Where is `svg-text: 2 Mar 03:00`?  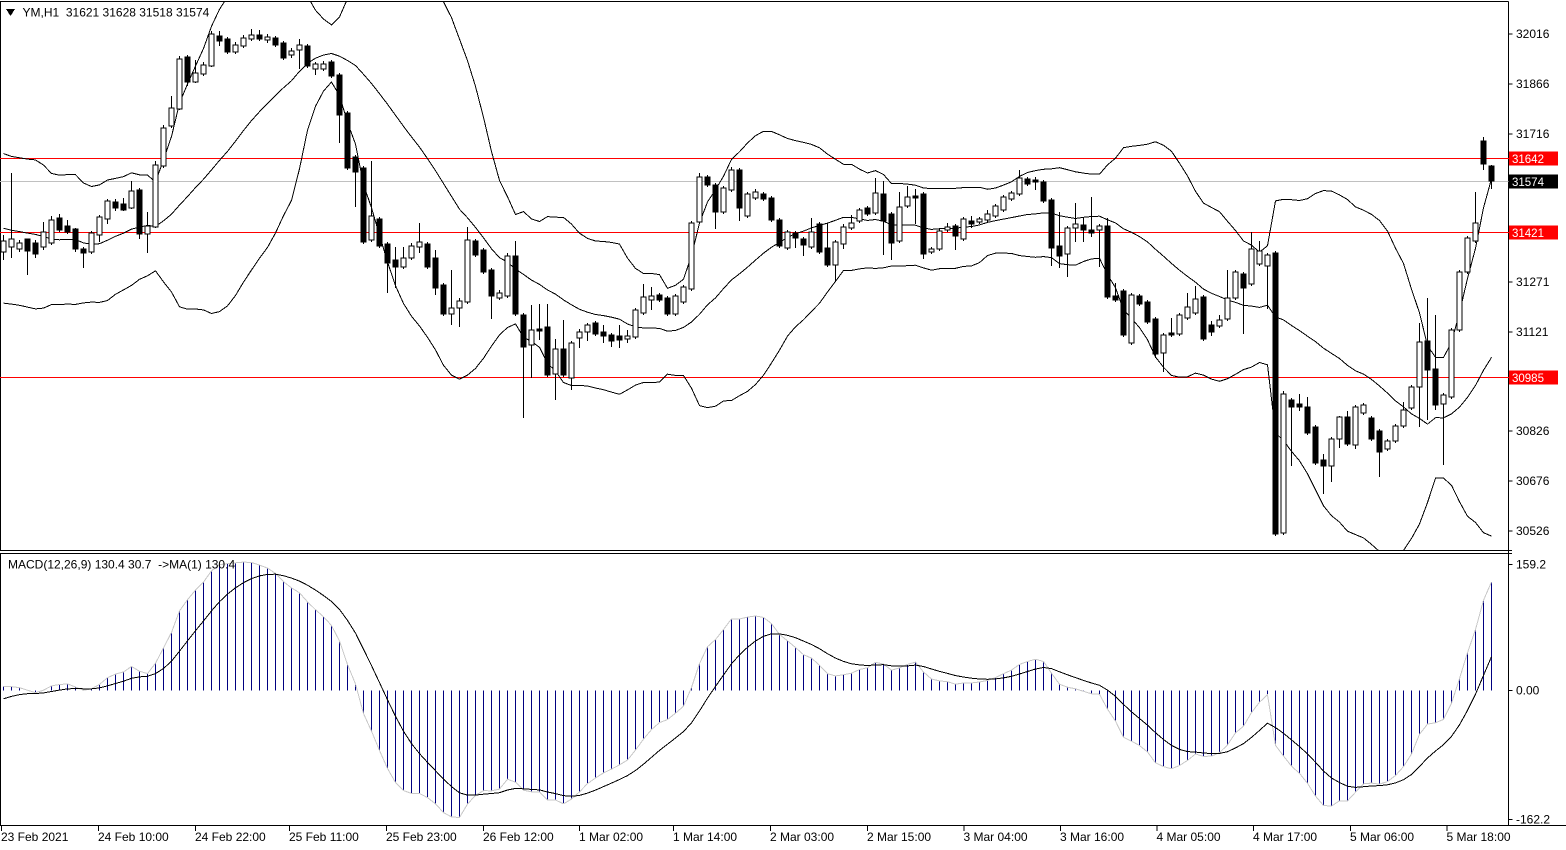 svg-text: 2 Mar 03:00 is located at coordinates (802, 837).